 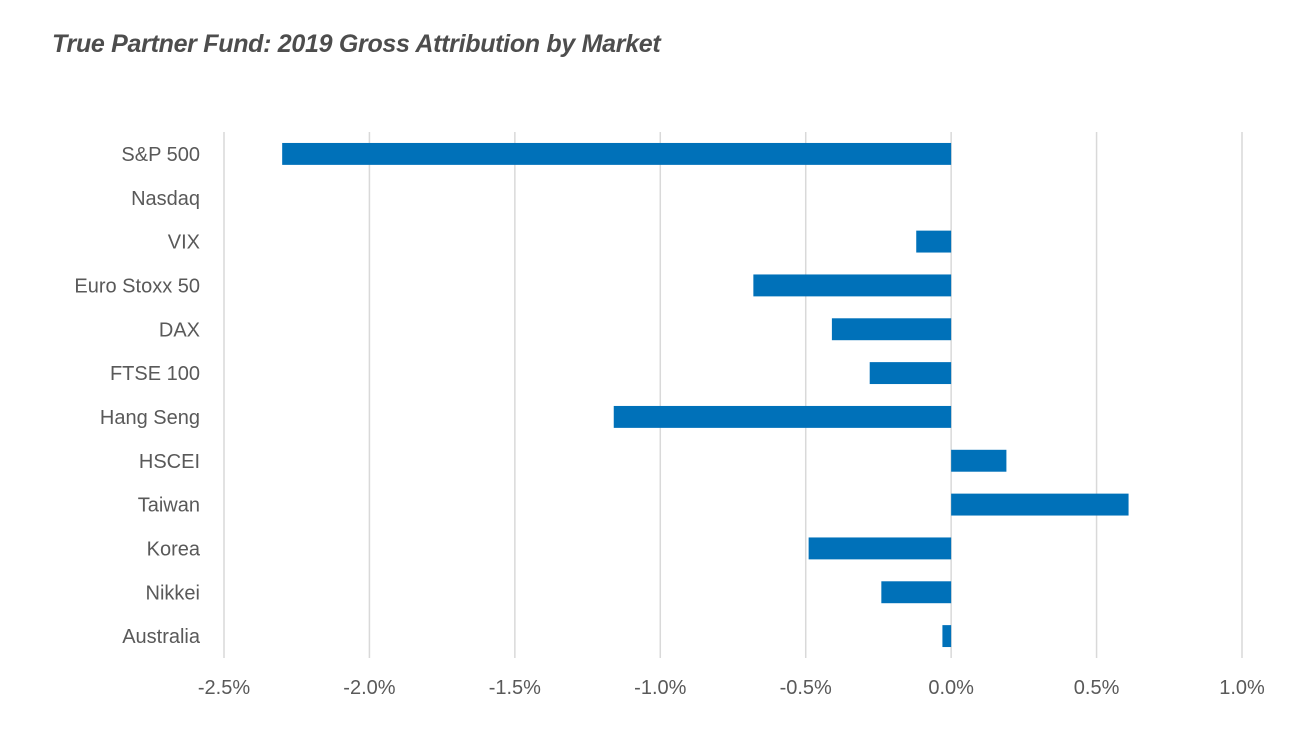 What do you see at coordinates (161, 637) in the screenshot?
I see `category-label: Australia` at bounding box center [161, 637].